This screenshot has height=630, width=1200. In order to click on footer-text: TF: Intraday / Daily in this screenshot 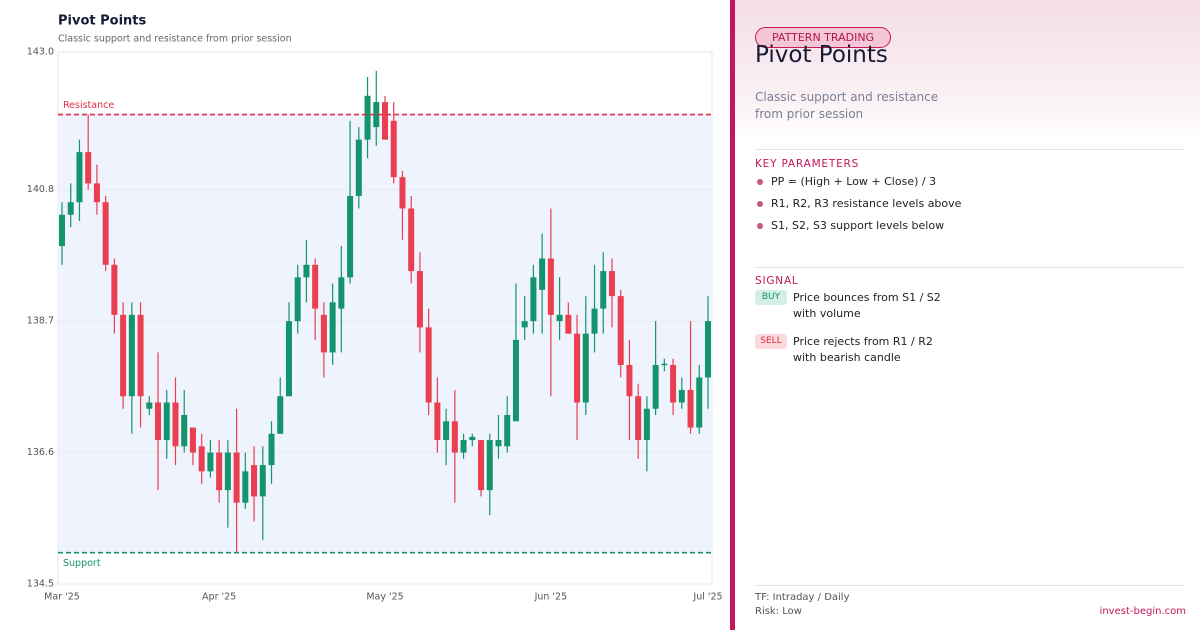, I will do `click(802, 597)`.